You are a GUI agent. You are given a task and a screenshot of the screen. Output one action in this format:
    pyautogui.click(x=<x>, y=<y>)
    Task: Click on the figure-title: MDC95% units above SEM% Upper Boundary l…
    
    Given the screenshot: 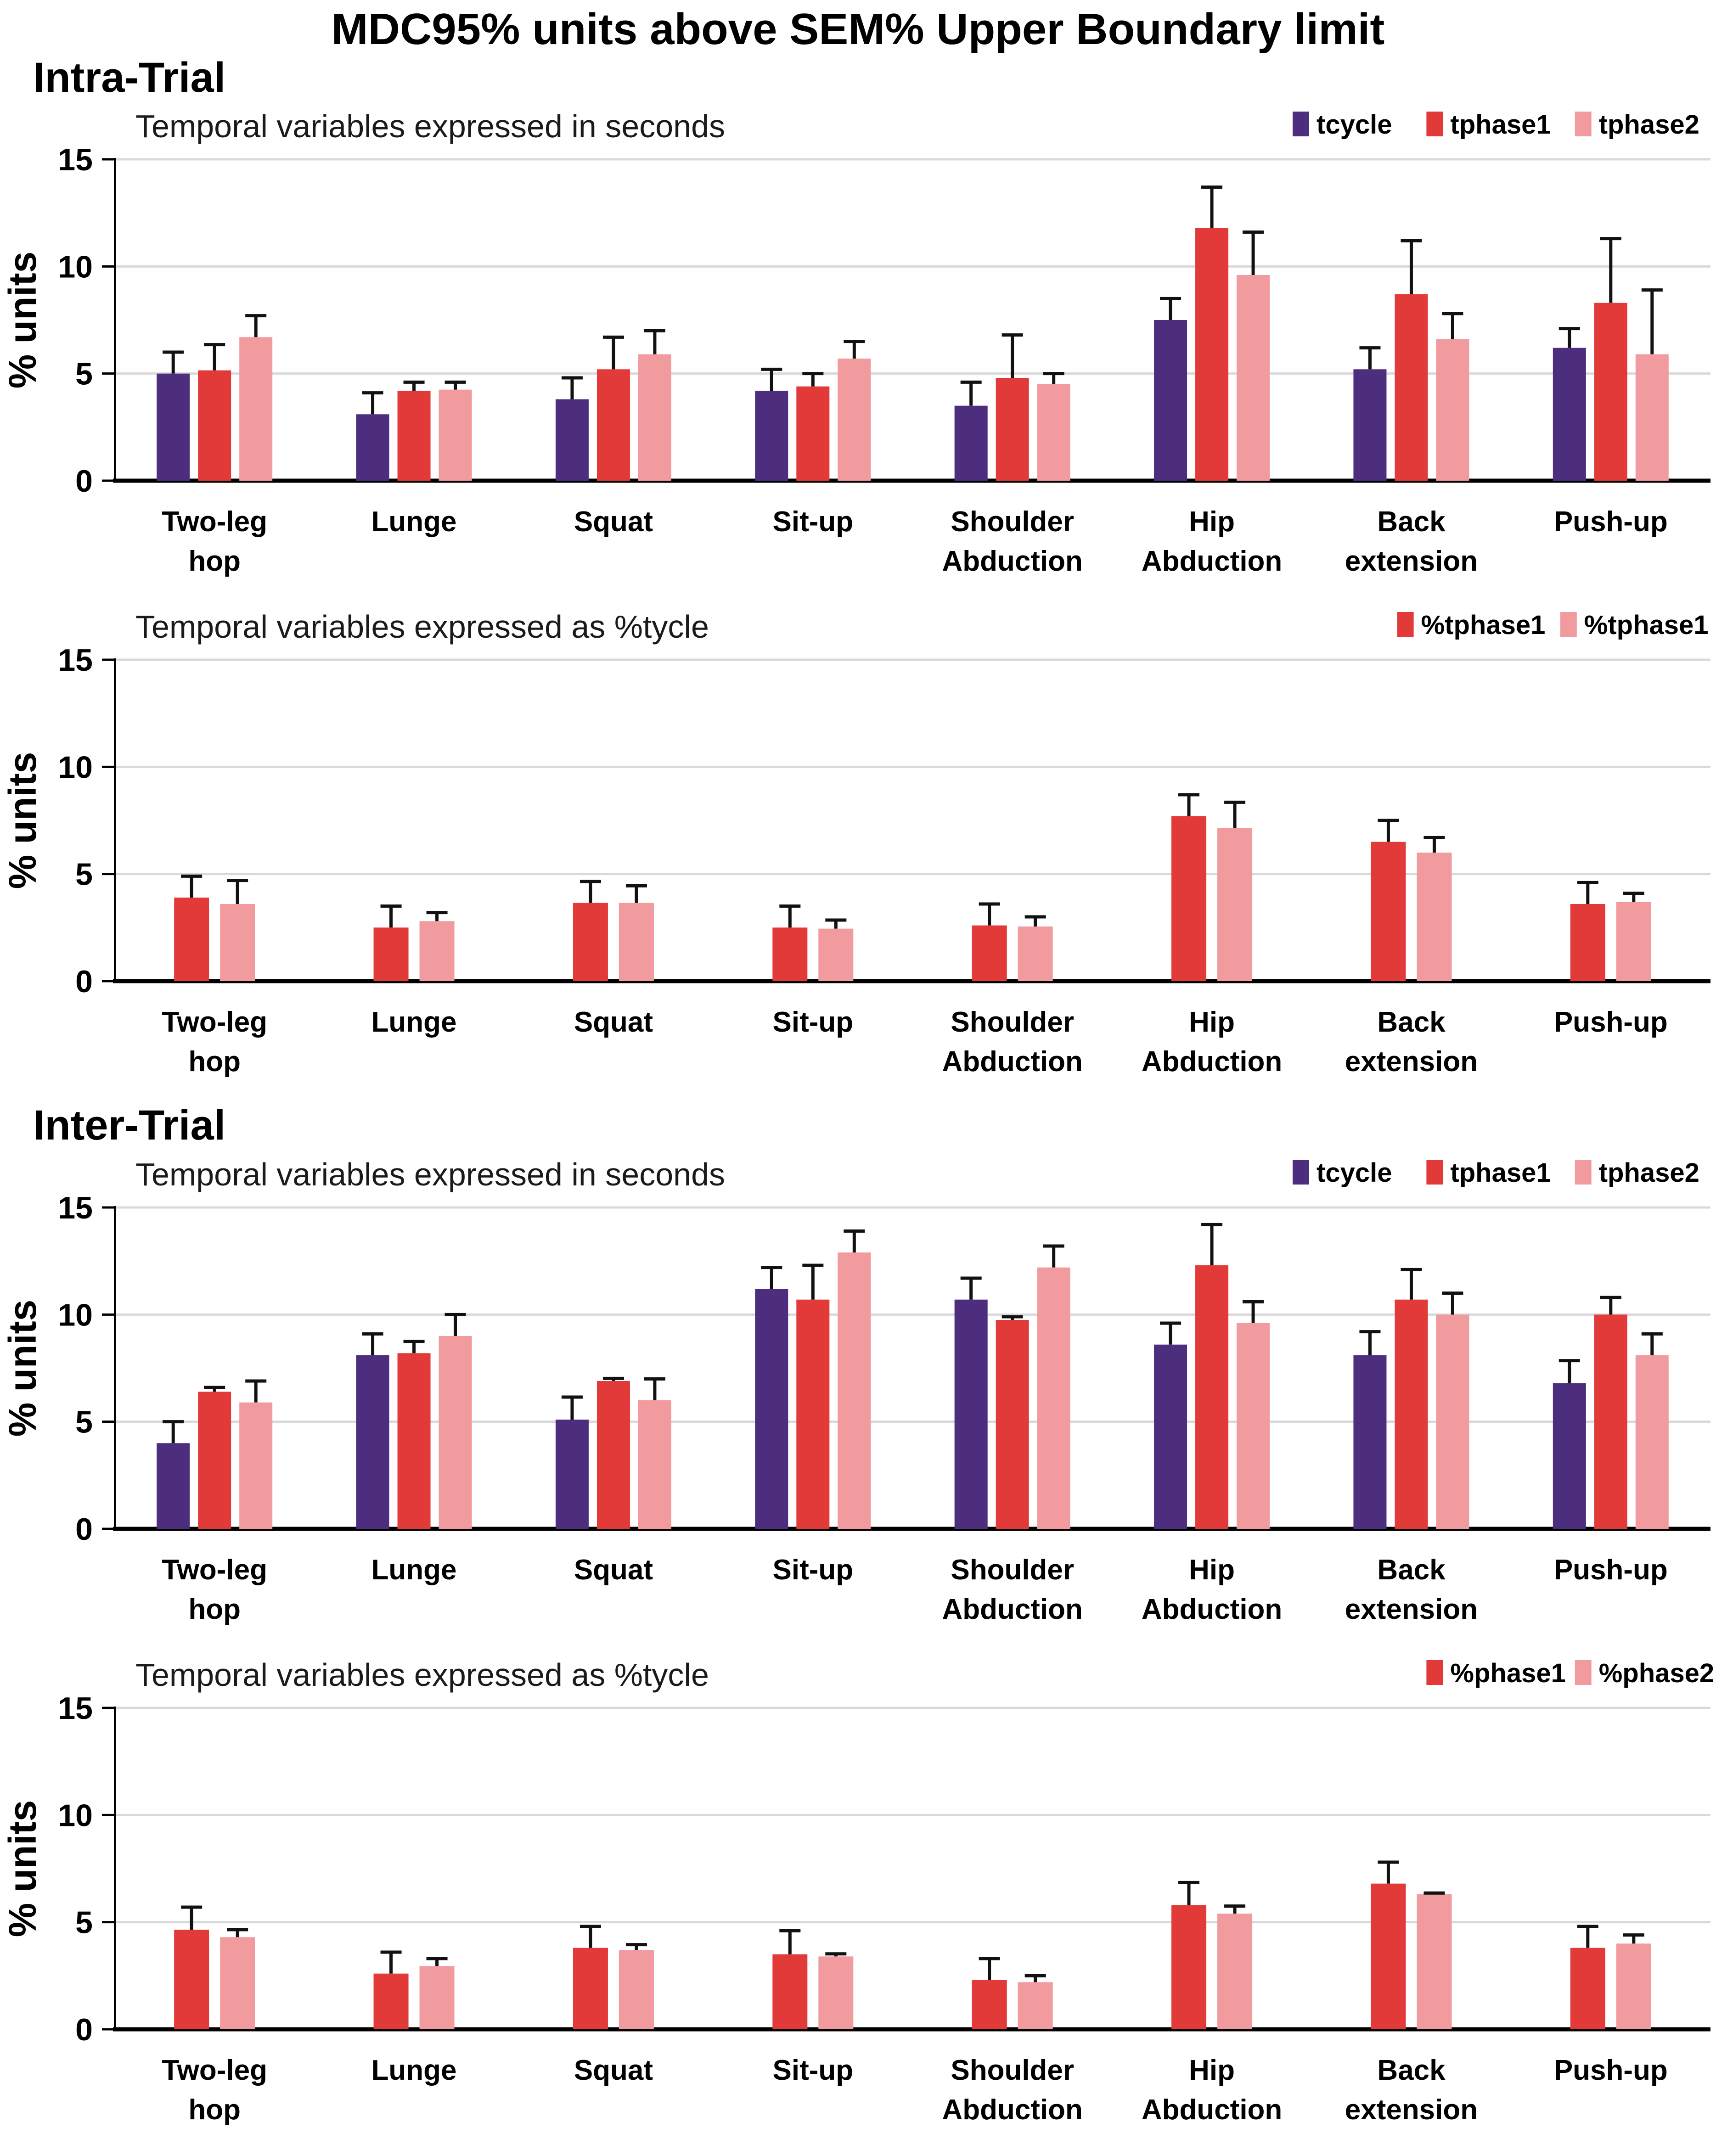 What is the action you would take?
    pyautogui.click(x=858, y=29)
    